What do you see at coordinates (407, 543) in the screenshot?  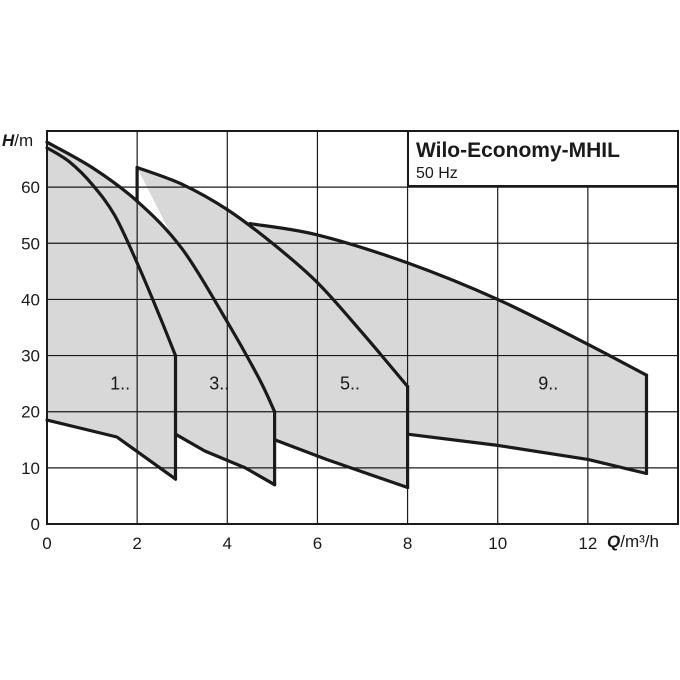 I see `x-tick-label: 8` at bounding box center [407, 543].